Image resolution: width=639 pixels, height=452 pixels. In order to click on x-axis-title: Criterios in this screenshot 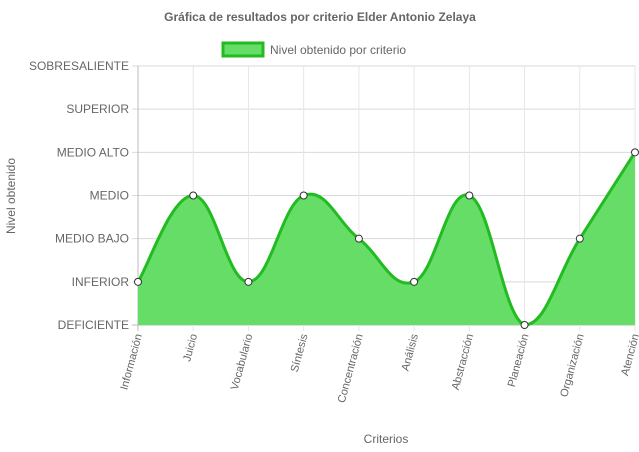, I will do `click(386, 439)`.